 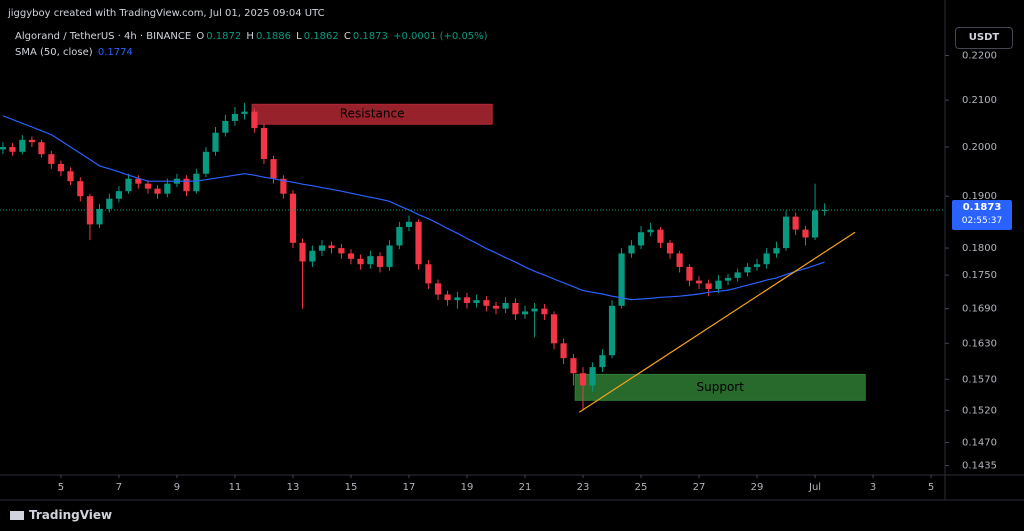 What do you see at coordinates (525, 487) in the screenshot?
I see `x-tick-label: 21` at bounding box center [525, 487].